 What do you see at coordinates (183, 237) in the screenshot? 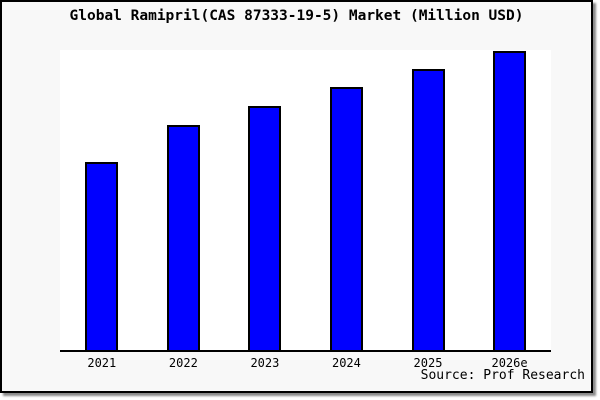
I see `bar-2022` at bounding box center [183, 237].